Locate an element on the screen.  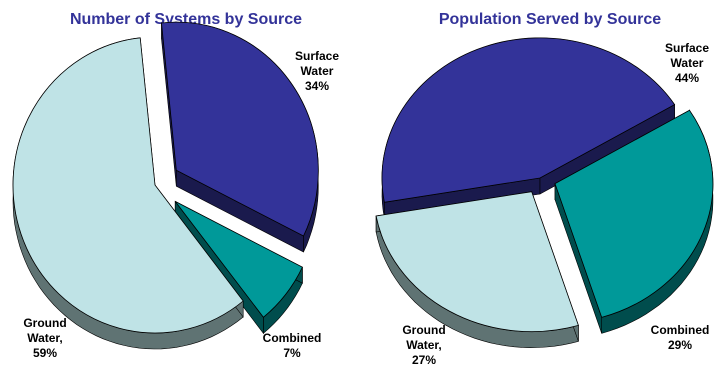
slice-label-surface-water: Surface Water 34% is located at coordinates (317, 71).